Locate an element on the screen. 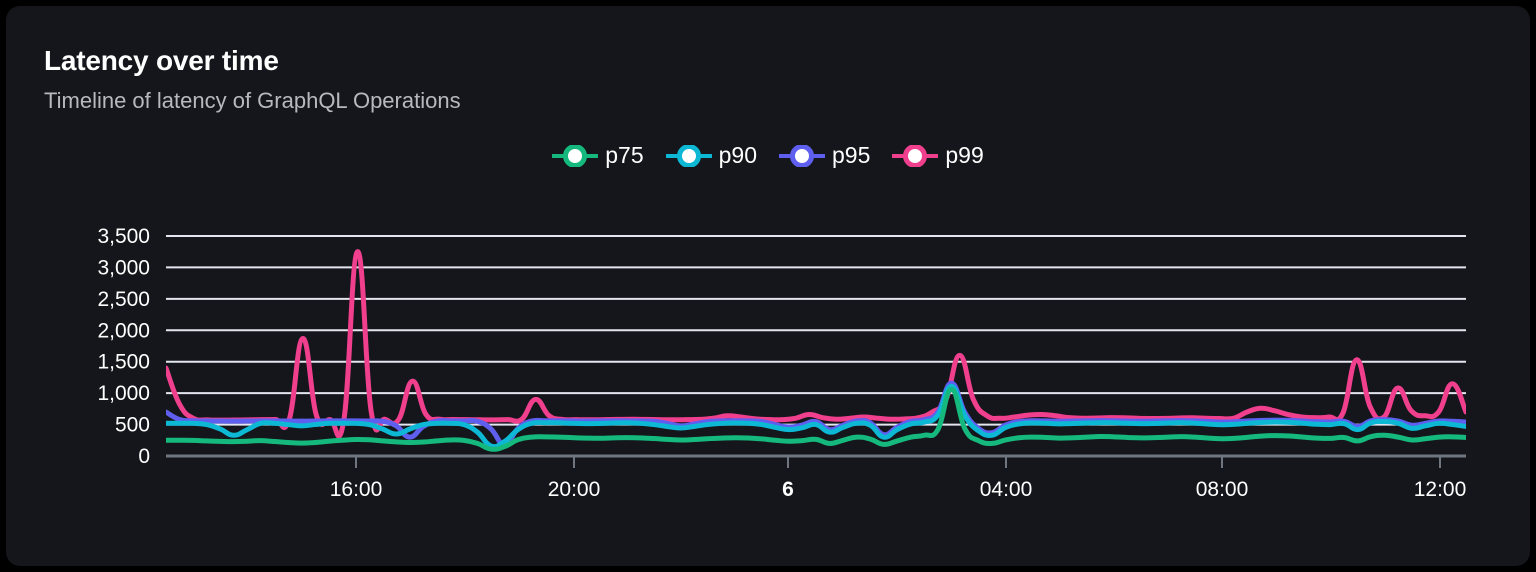 The height and width of the screenshot is (572, 1536). chart-legend: p75 p90 p95 p99 is located at coordinates (768, 155).